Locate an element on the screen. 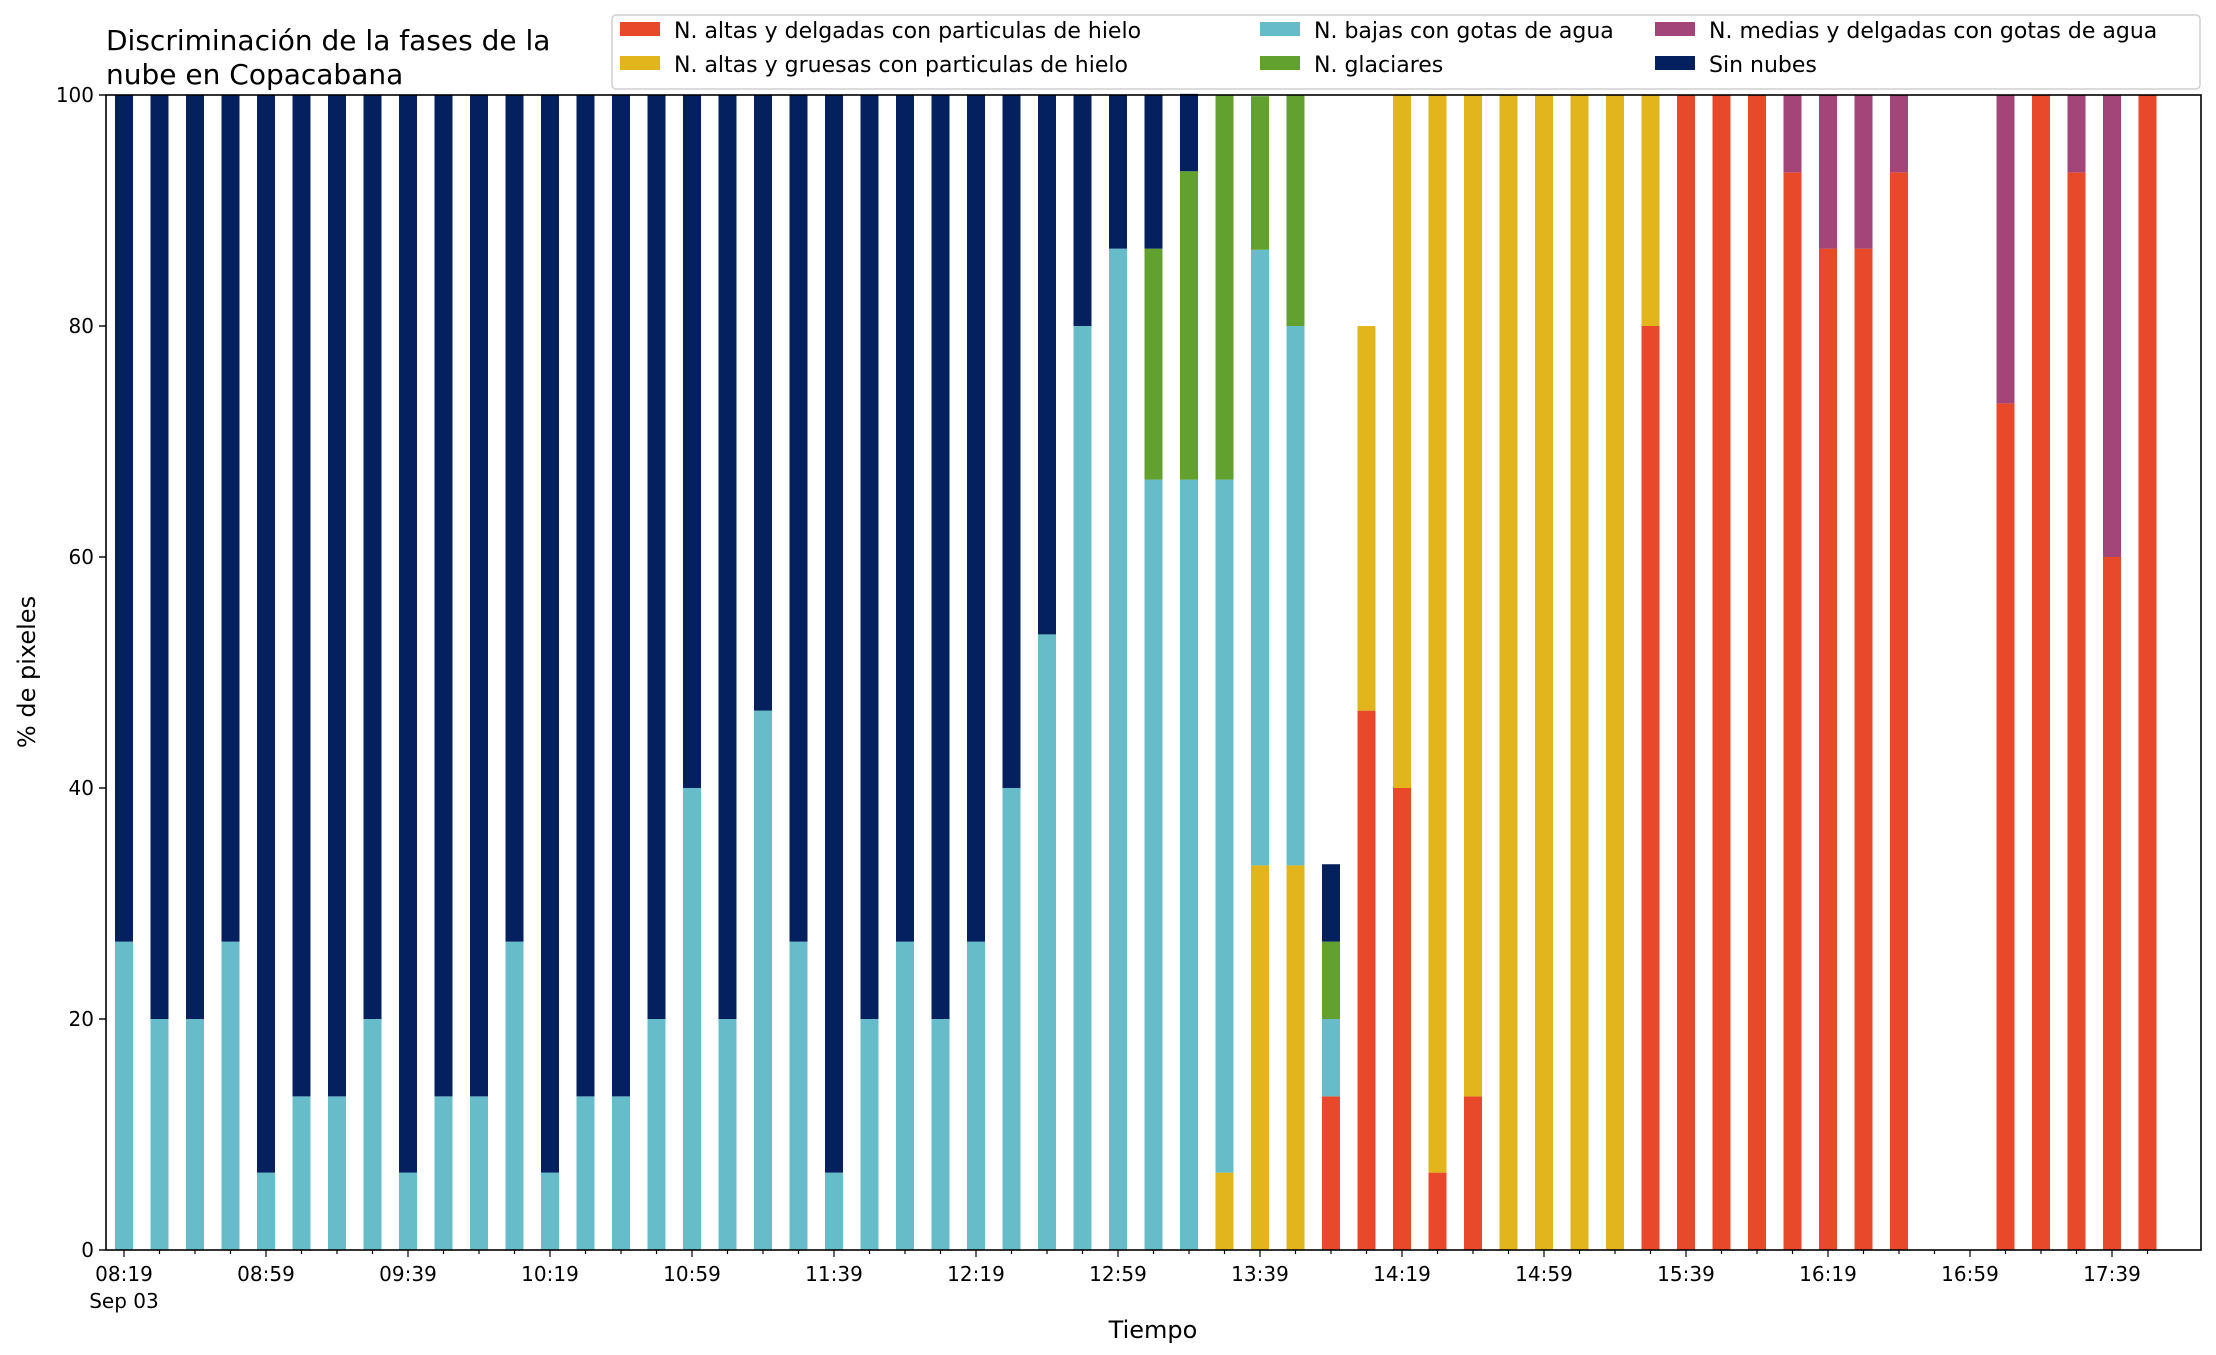 Image resolution: width=2216 pixels, height=1355 pixels. legend-swatch-n-bajas-con-gotas-de-agua is located at coordinates (1280, 29).